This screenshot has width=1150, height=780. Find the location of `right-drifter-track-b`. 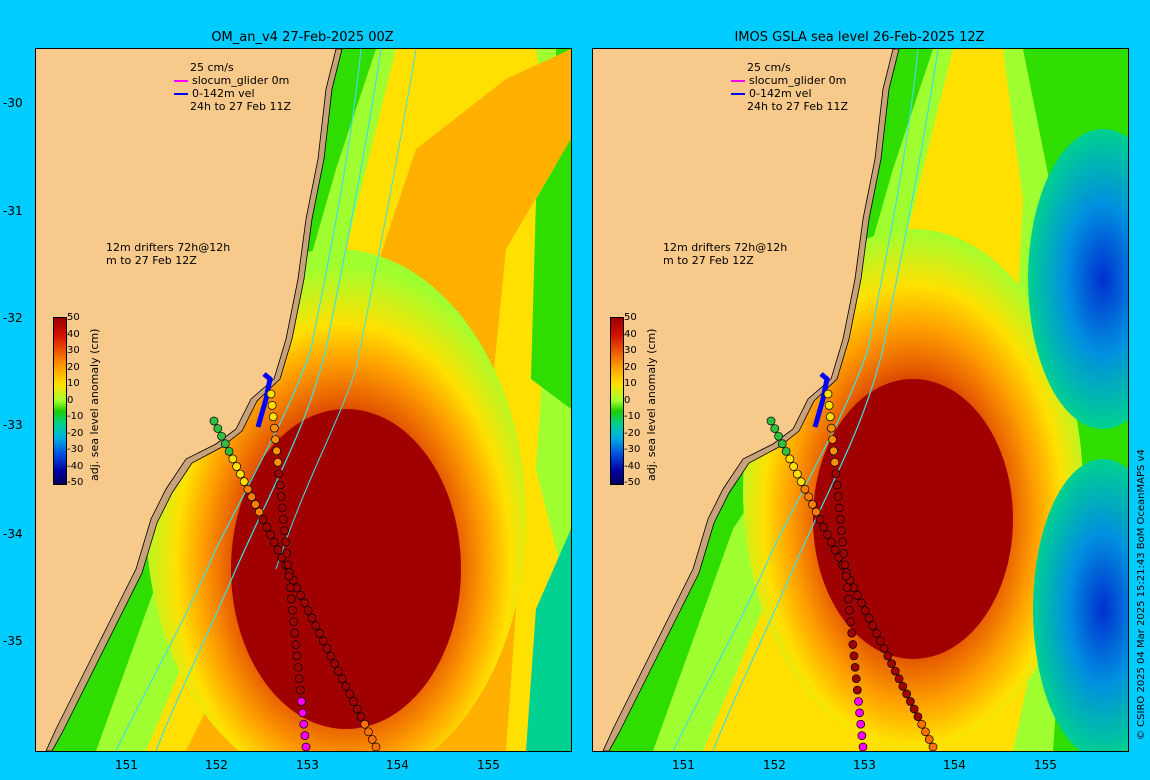

right-drifter-track-b is located at coordinates (845, 570).